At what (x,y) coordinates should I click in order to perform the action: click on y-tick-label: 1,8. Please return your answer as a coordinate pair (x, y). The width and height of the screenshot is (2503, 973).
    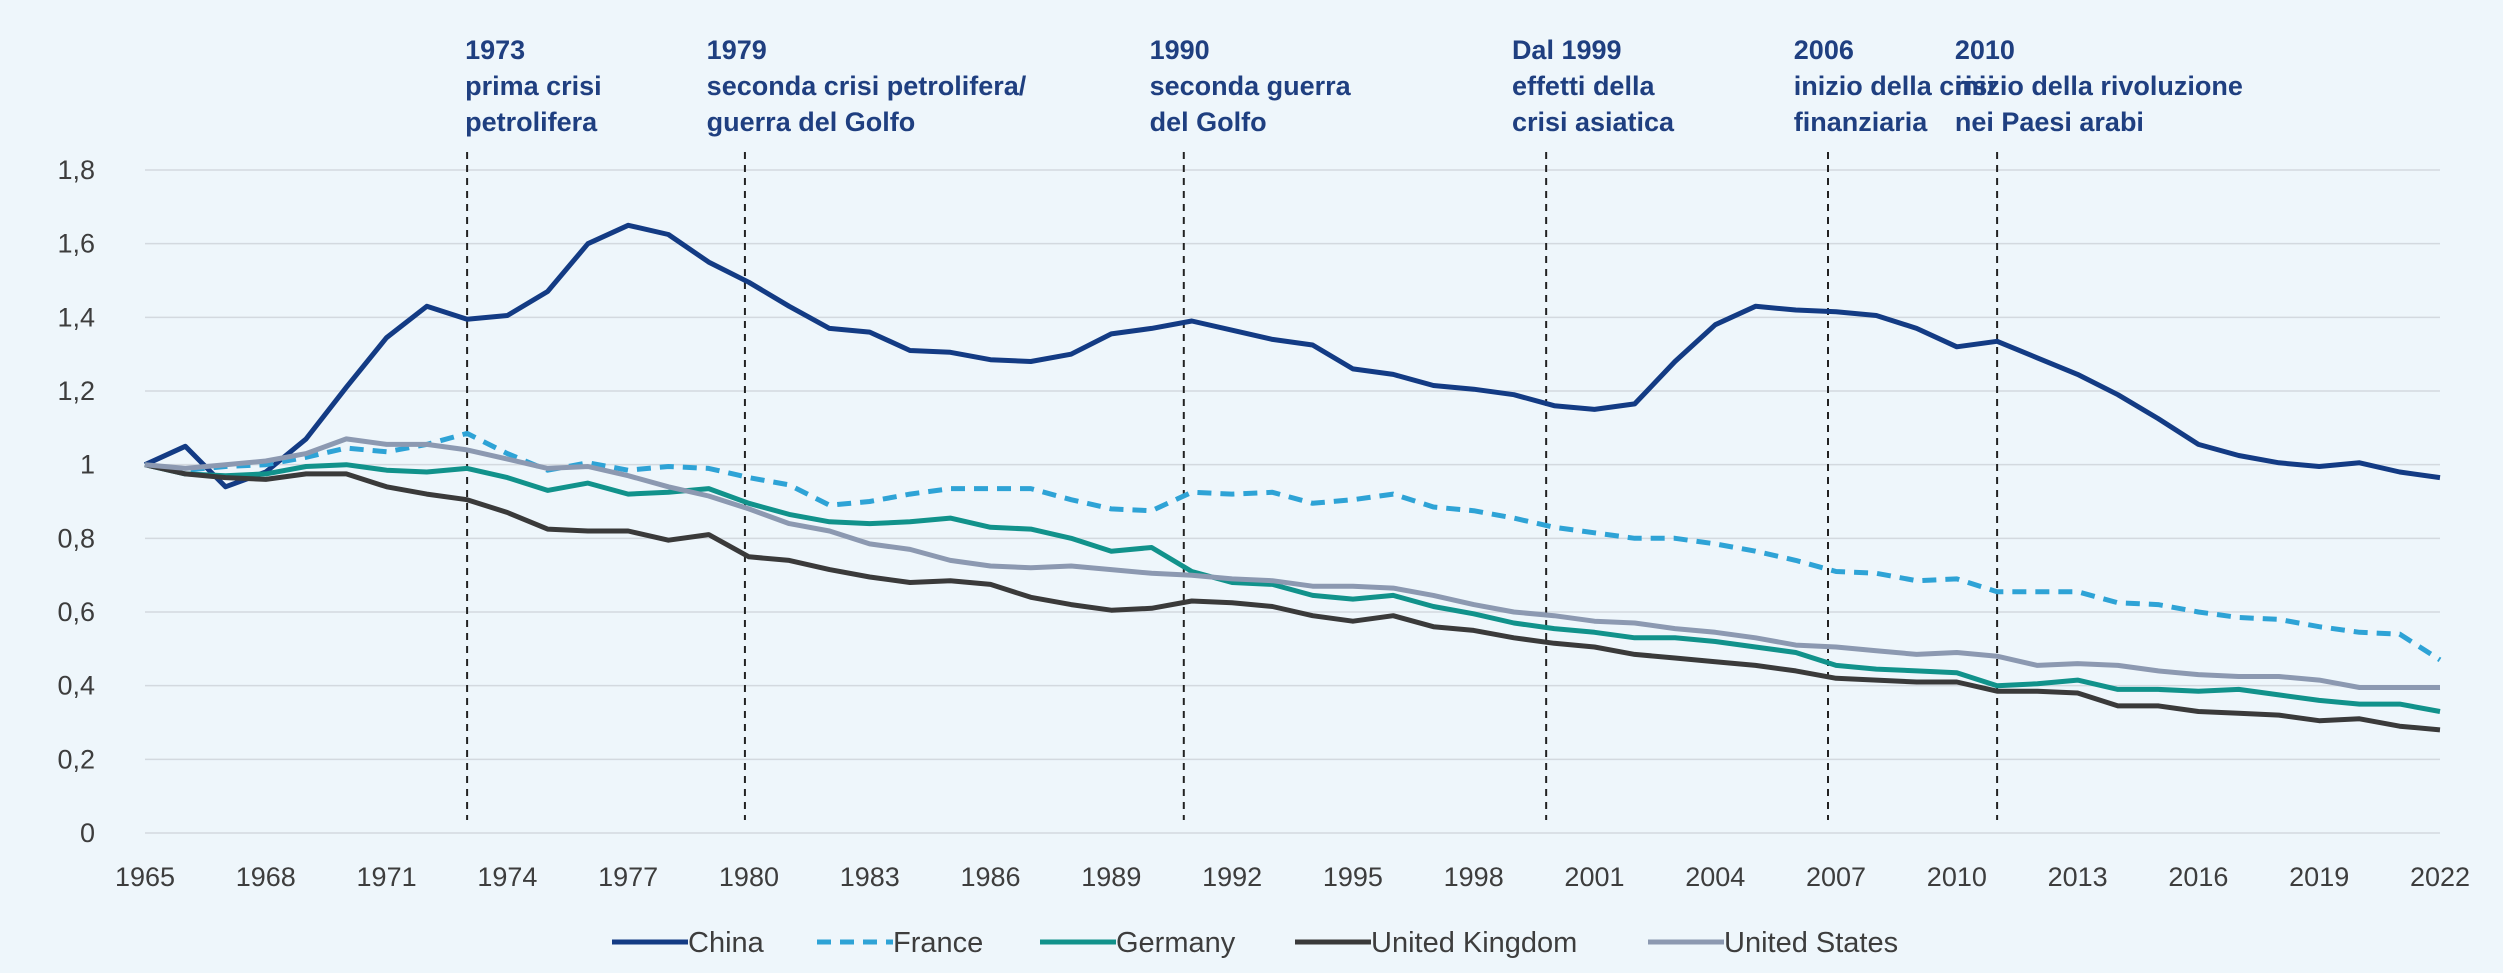
    Looking at the image, I should click on (76, 170).